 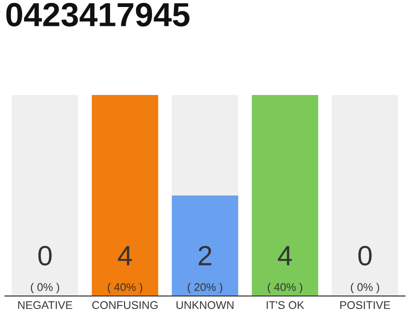 I want to click on x-tick-label: POSITIVE, so click(x=365, y=305).